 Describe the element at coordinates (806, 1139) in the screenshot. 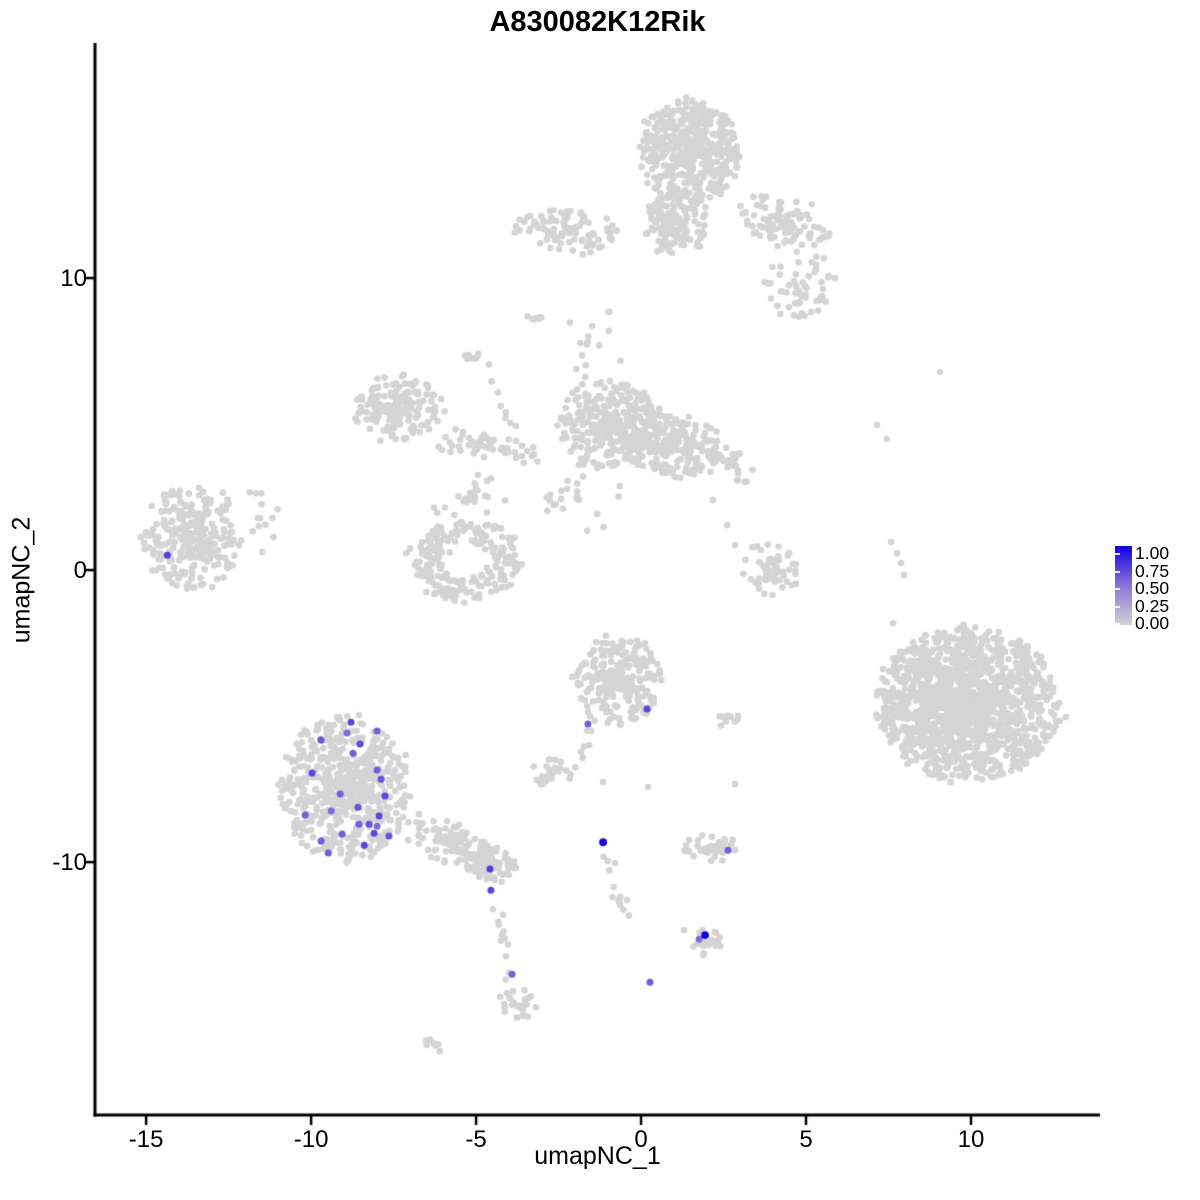

I see `x-tick-label: 5` at that location.